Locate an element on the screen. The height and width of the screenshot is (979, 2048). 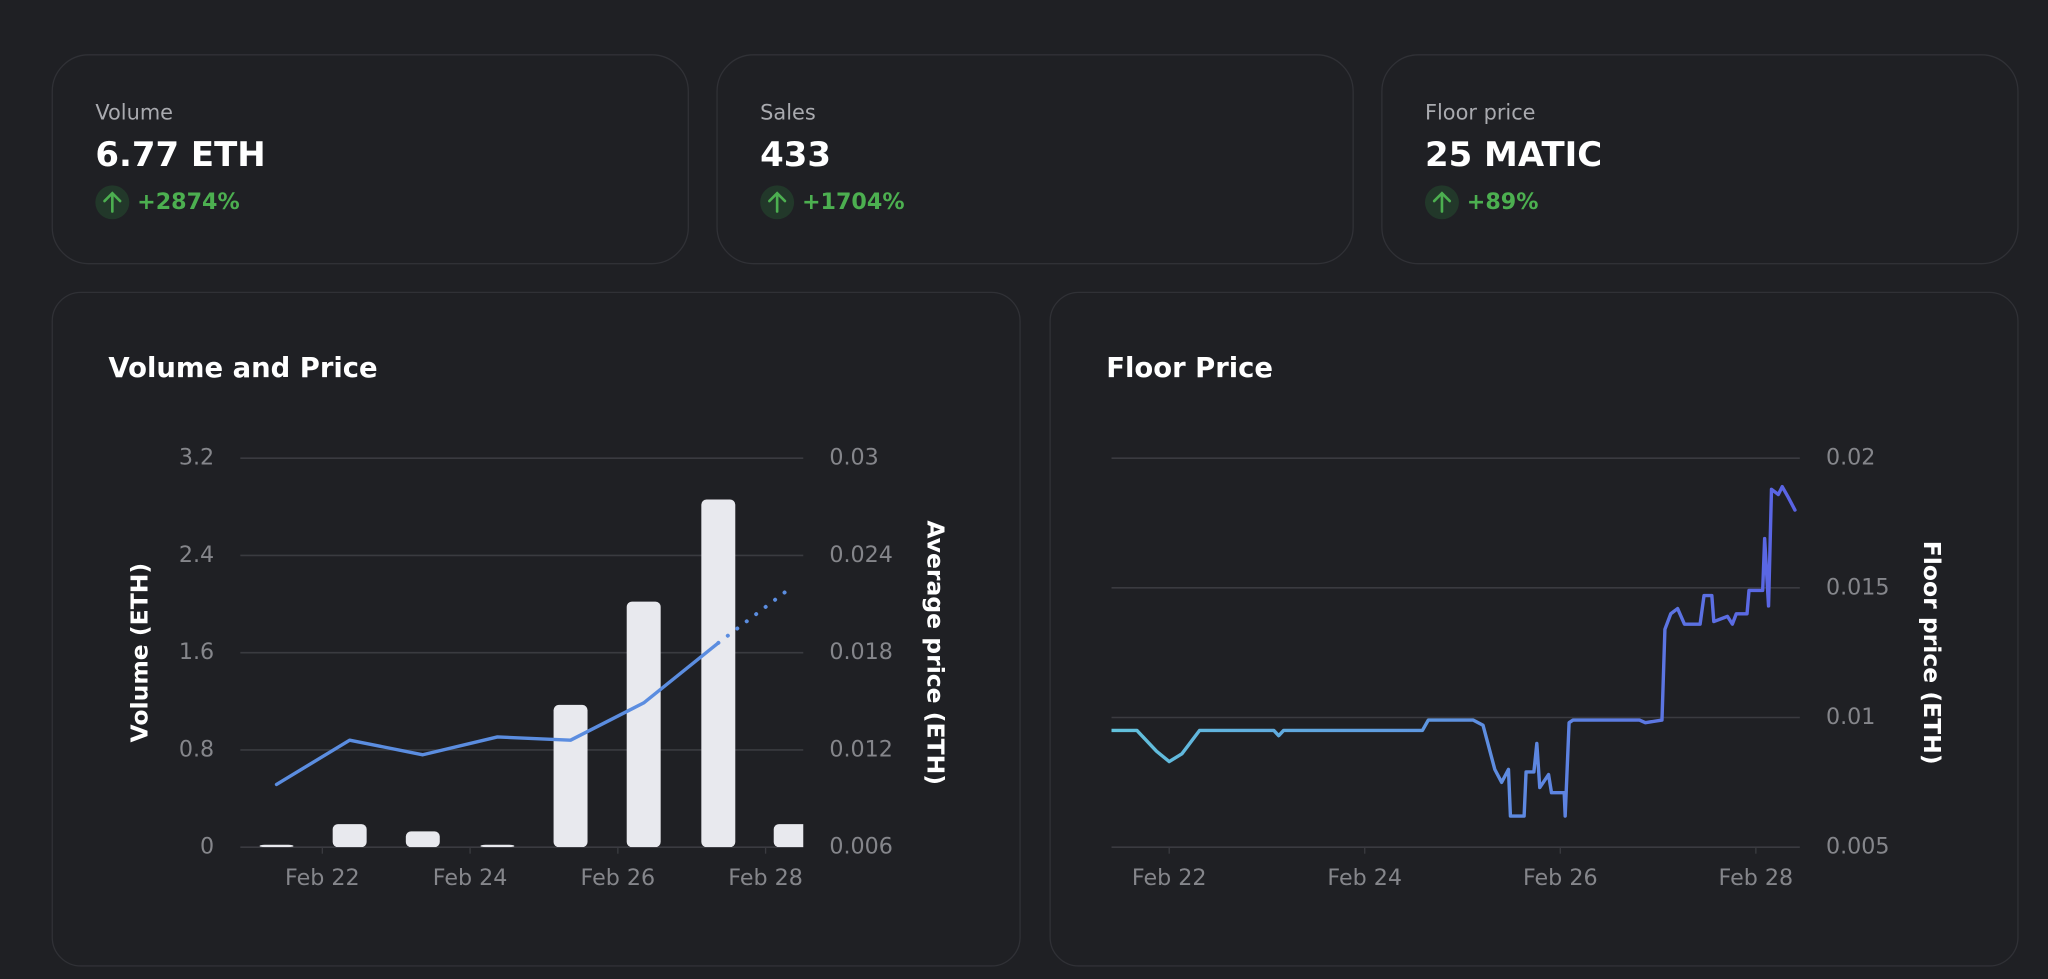
y2-tick-label: 0.006 is located at coordinates (861, 847).